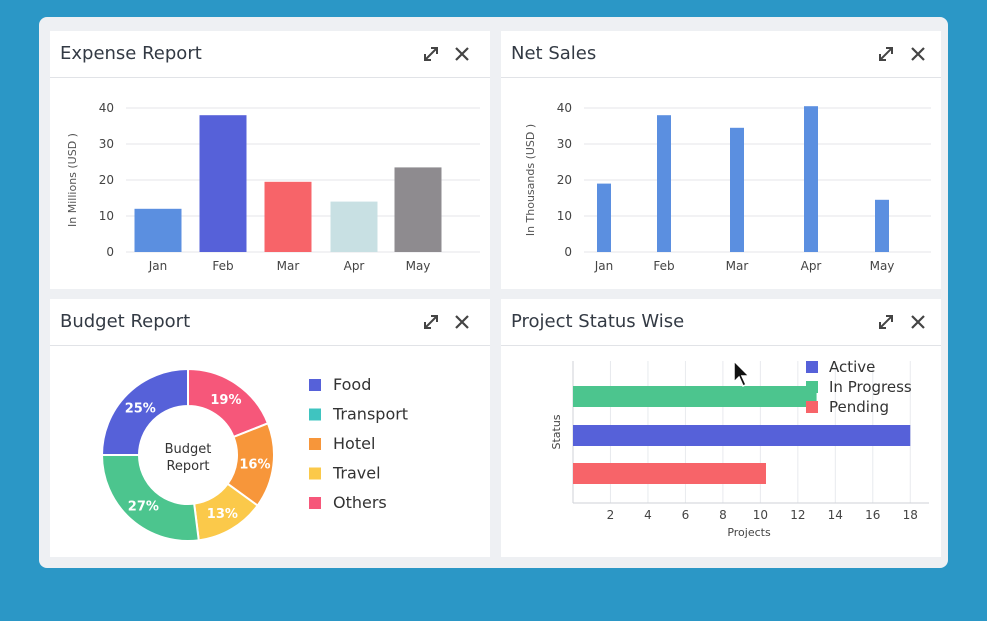 This screenshot has height=621, width=987. I want to click on panel-title: Expense Report, so click(131, 53).